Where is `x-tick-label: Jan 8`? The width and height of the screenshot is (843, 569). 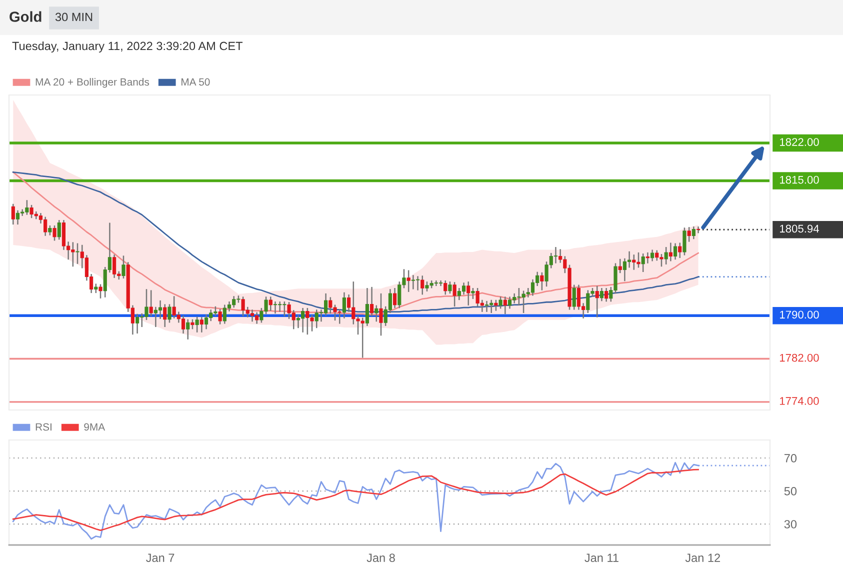
x-tick-label: Jan 8 is located at coordinates (380, 558).